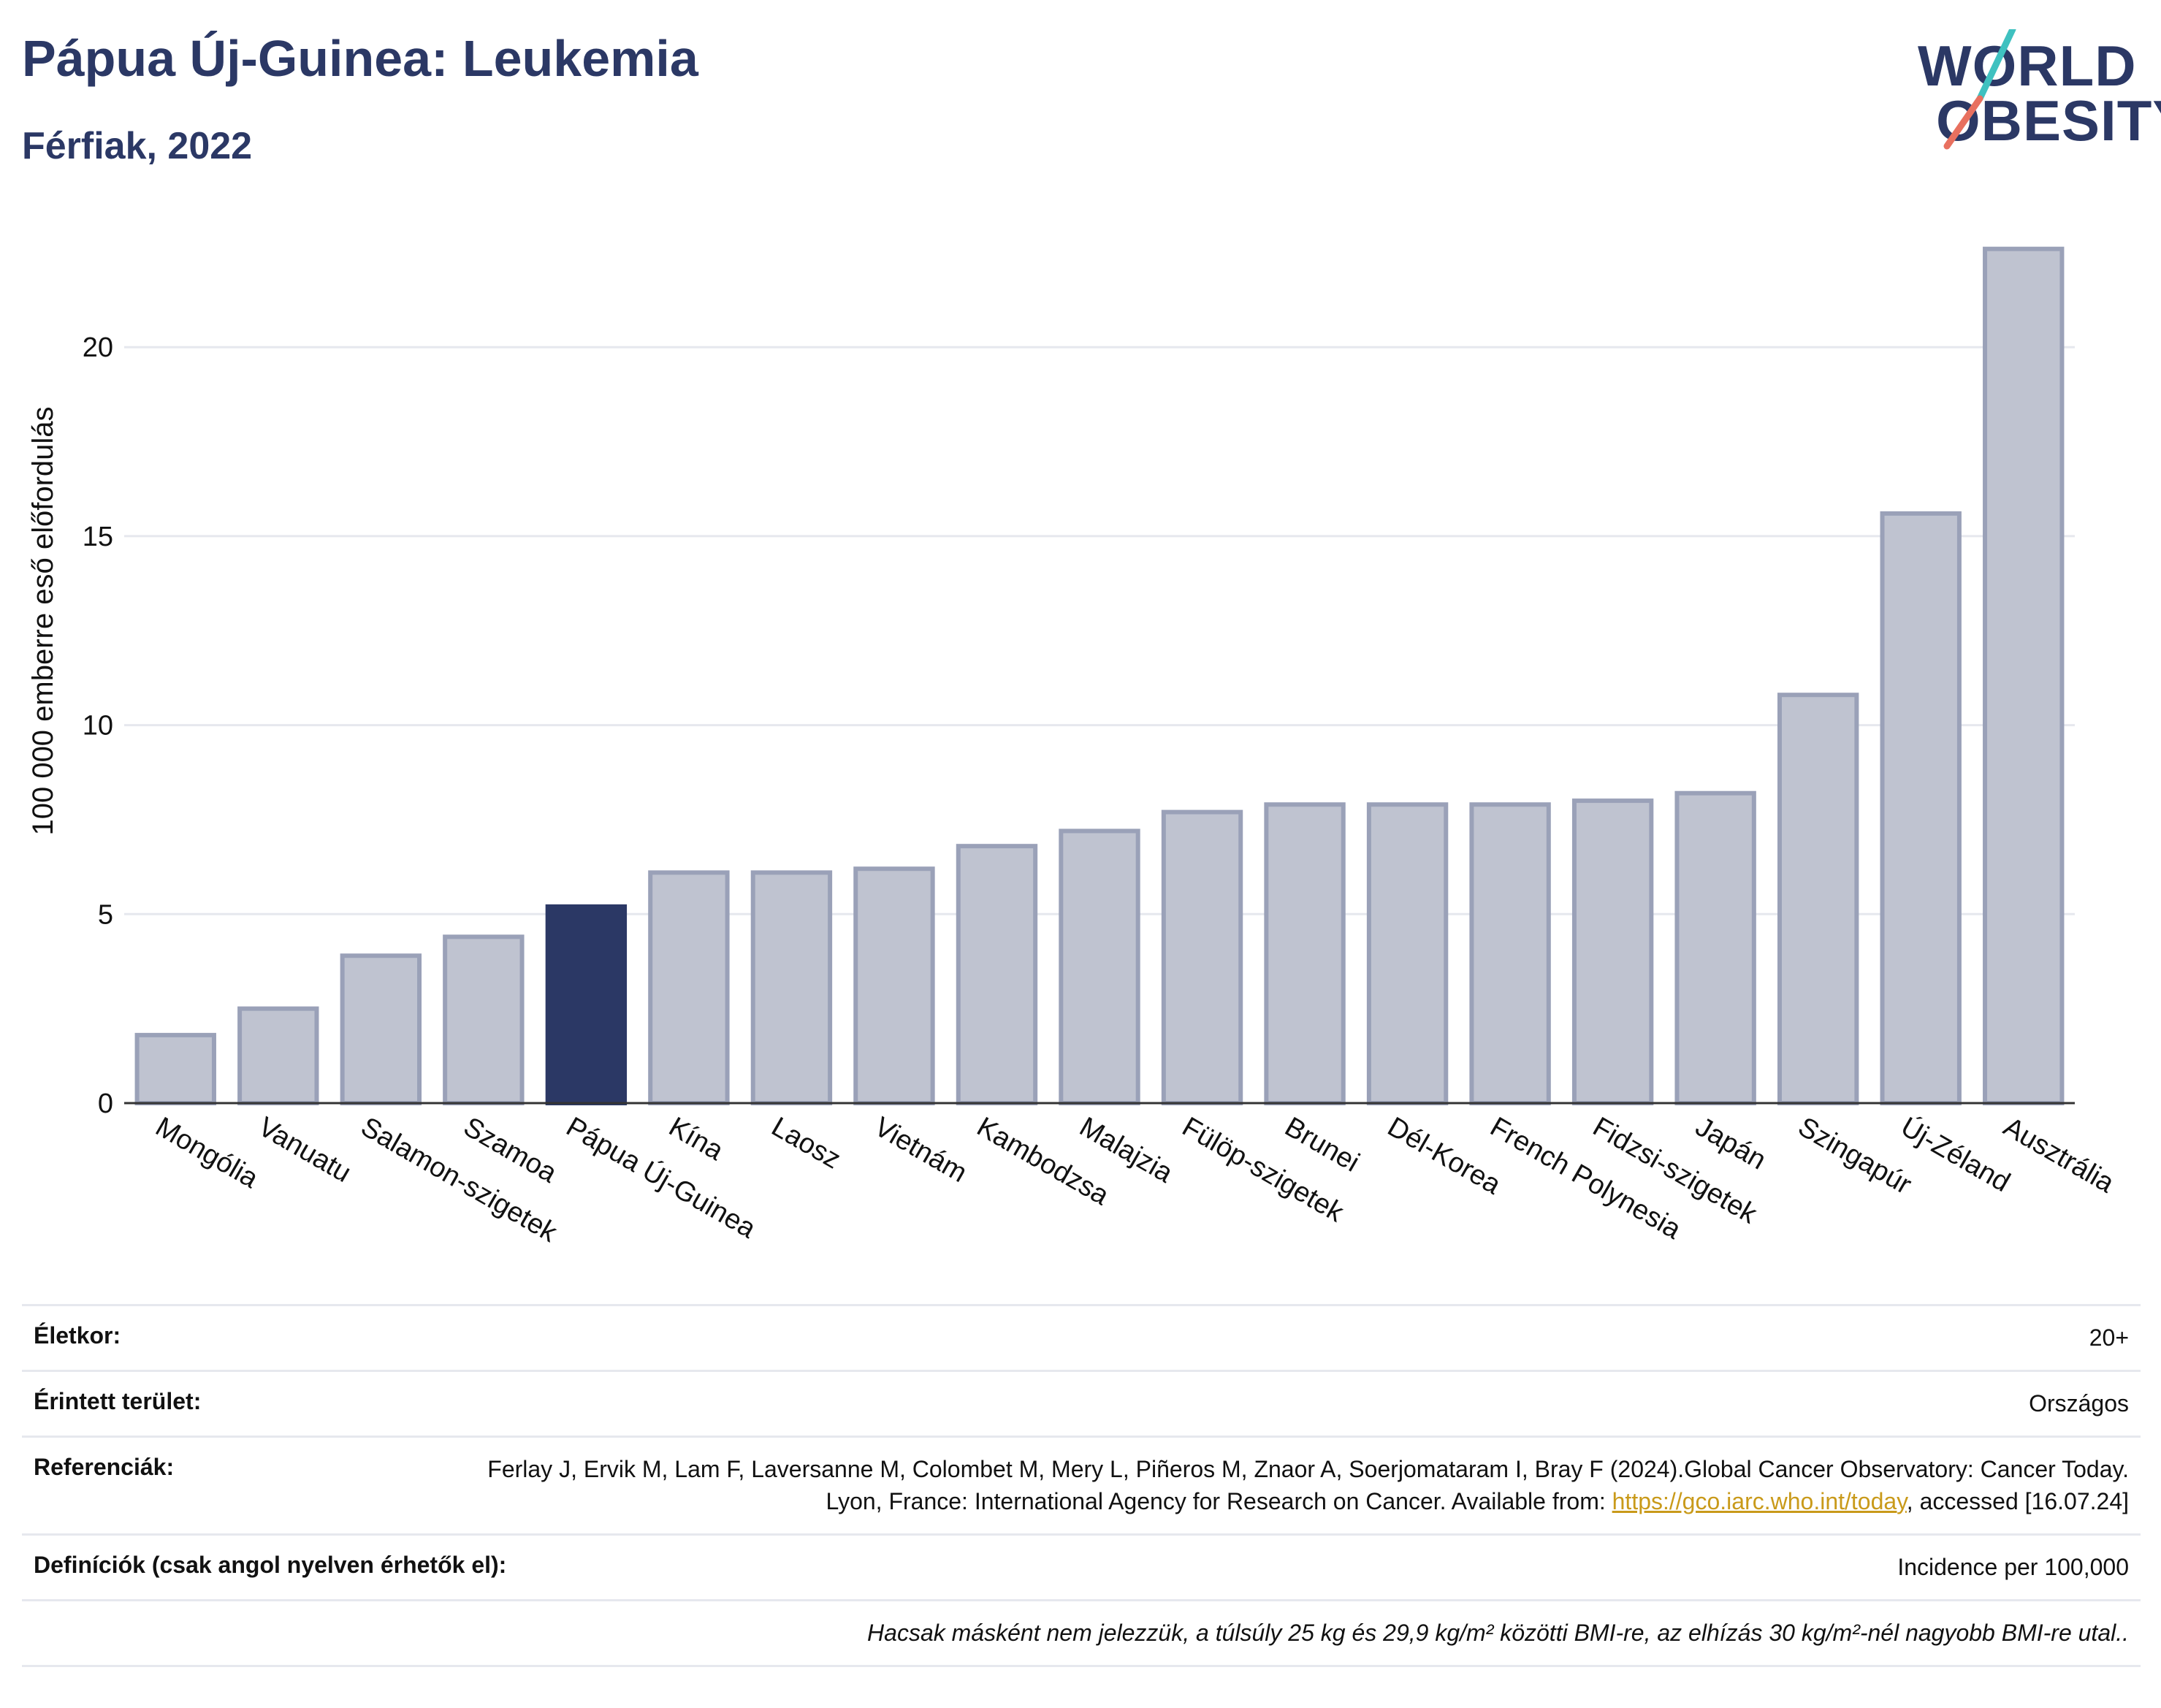 The image size is (2161, 1708). I want to click on page-title: Pápua Új-Guinea: Leukemia, so click(360, 58).